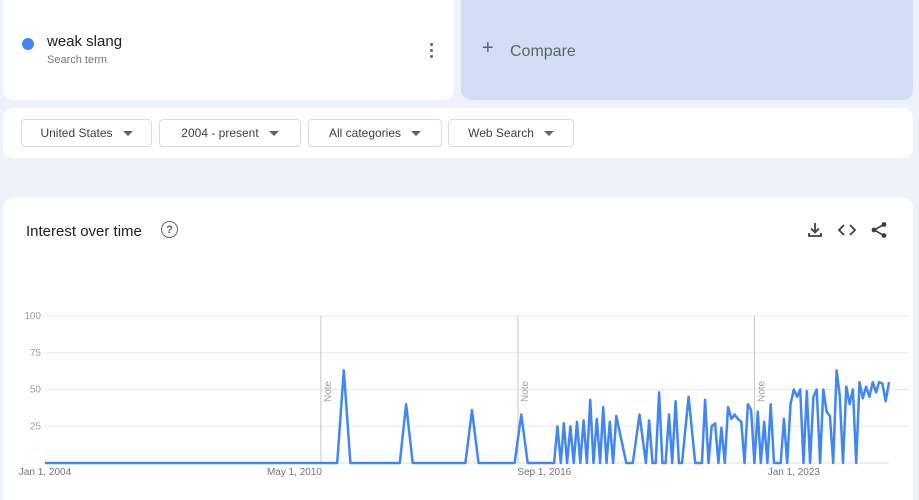  I want to click on region-filter: United States, so click(86, 133).